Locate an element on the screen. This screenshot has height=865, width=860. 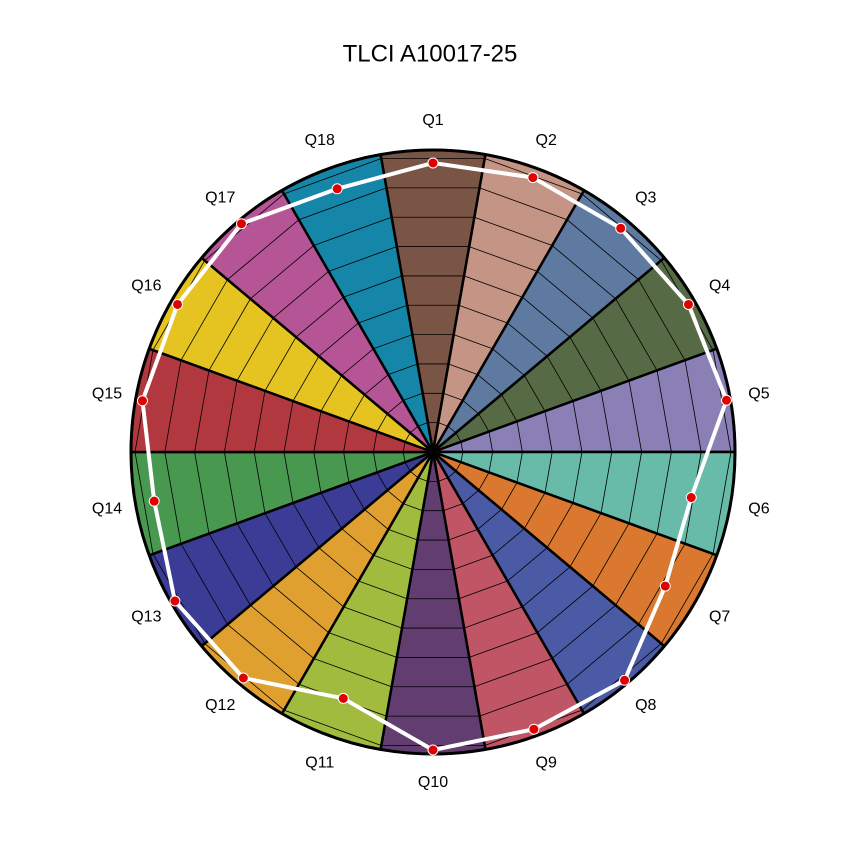
category-label: Q4 is located at coordinates (719, 286).